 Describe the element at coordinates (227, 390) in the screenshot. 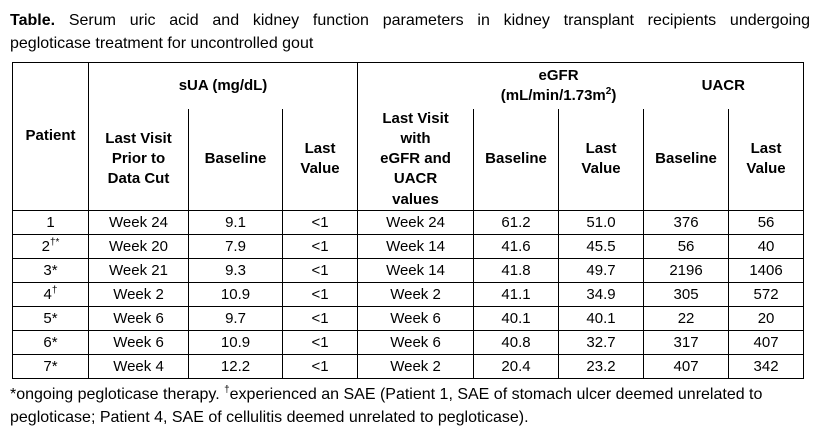

I see `footnote-dagger-mark: †` at that location.